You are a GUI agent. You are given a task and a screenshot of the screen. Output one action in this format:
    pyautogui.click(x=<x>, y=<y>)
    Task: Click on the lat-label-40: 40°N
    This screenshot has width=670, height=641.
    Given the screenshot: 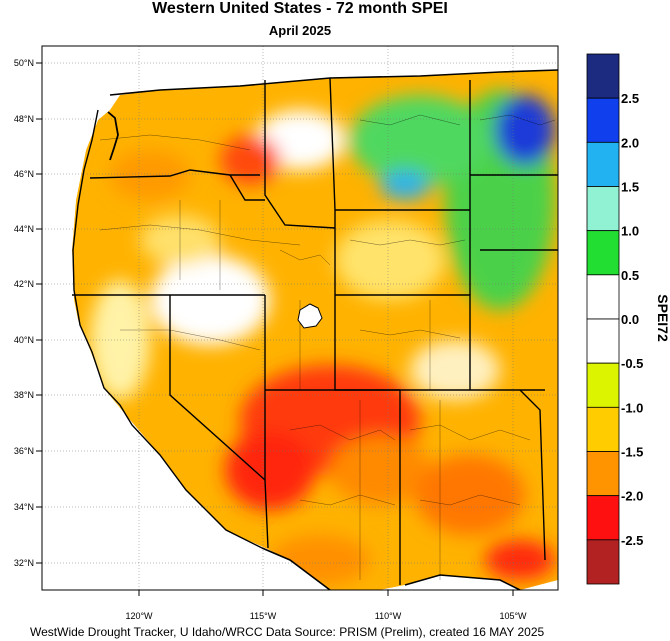 What is the action you would take?
    pyautogui.click(x=24, y=340)
    